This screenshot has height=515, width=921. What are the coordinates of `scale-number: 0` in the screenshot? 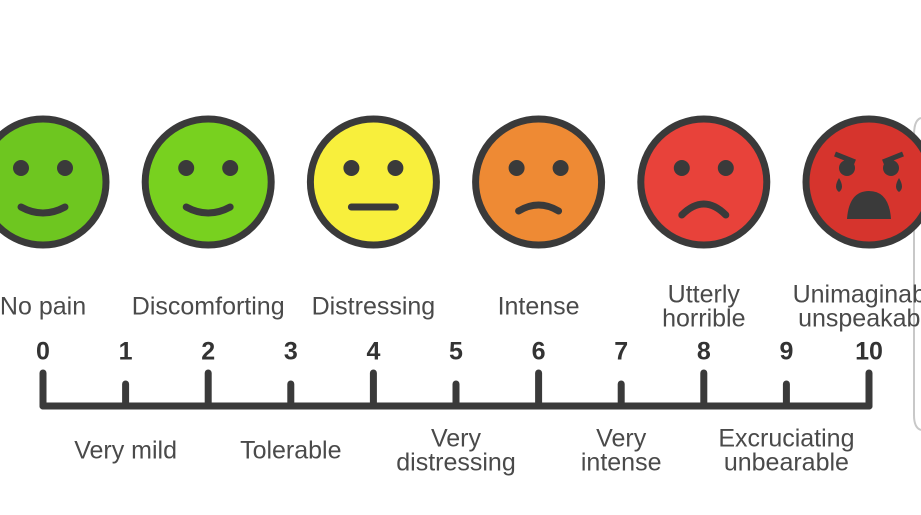 It's located at (43, 352).